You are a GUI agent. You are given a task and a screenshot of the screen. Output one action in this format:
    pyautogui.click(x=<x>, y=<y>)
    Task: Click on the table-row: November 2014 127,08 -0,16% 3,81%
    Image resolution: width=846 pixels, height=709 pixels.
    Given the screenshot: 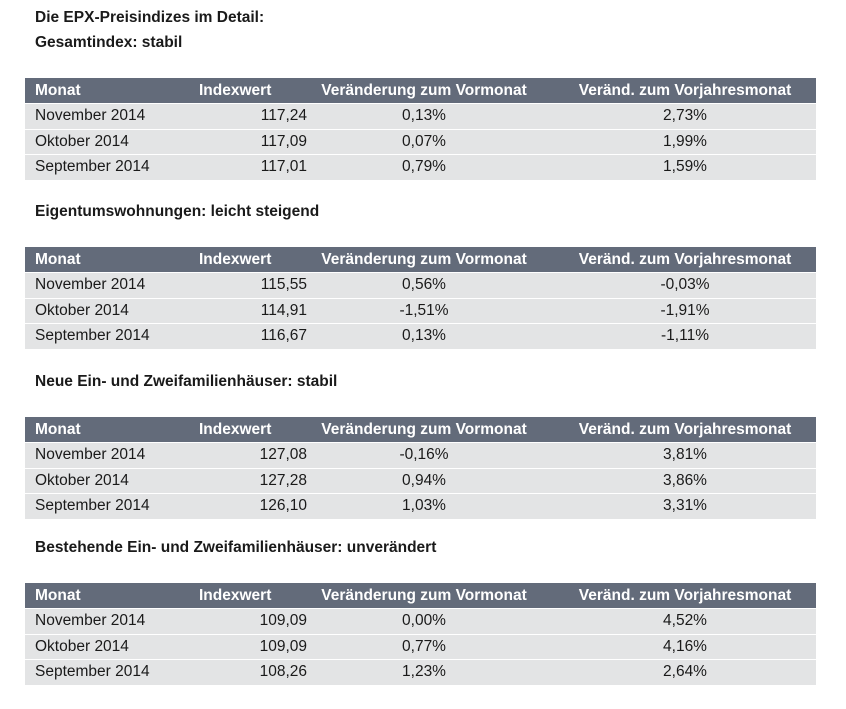 What is the action you would take?
    pyautogui.click(x=420, y=456)
    